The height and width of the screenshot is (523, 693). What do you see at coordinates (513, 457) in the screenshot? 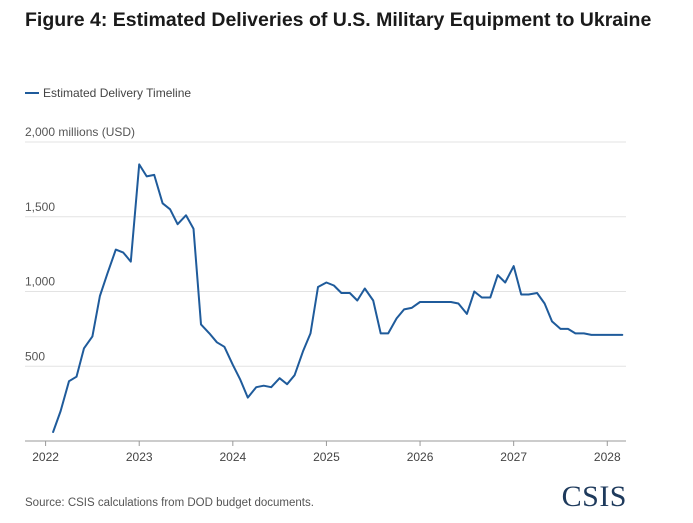
I see `x-tick-label: 2027` at bounding box center [513, 457].